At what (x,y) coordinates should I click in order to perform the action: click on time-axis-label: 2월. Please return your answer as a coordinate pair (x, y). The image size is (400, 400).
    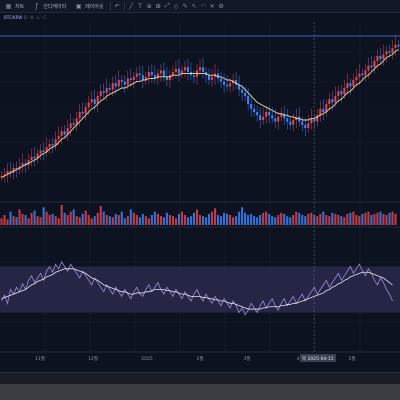
    Looking at the image, I should click on (199, 358).